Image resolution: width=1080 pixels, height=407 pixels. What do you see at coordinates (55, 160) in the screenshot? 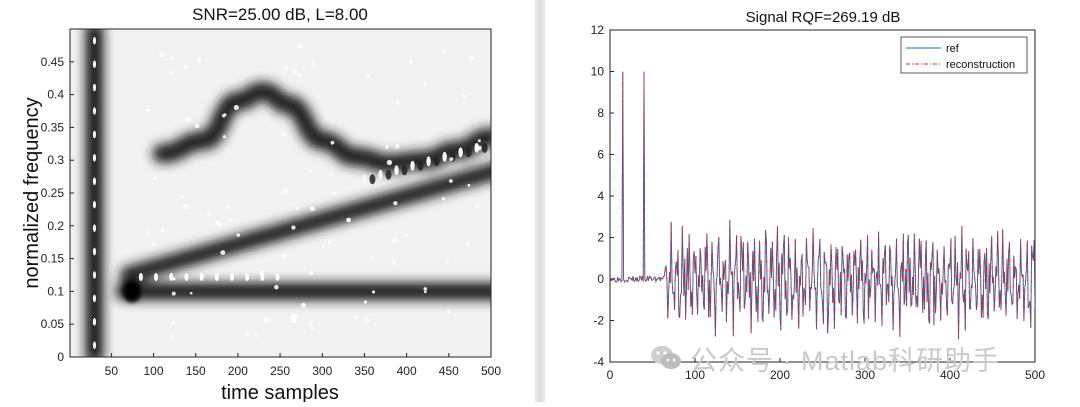
I see `heatmap-ytick-label: 0.3` at bounding box center [55, 160].